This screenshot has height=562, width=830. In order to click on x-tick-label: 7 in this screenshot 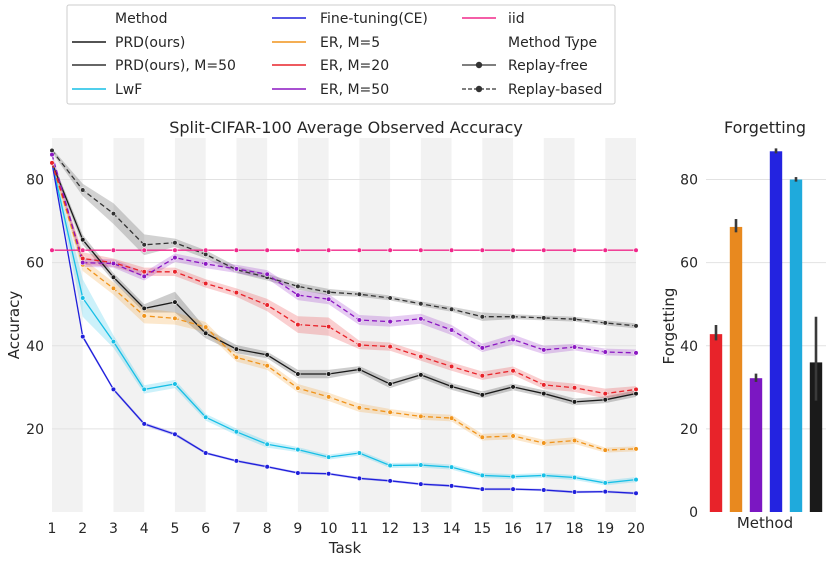, I will do `click(236, 529)`.